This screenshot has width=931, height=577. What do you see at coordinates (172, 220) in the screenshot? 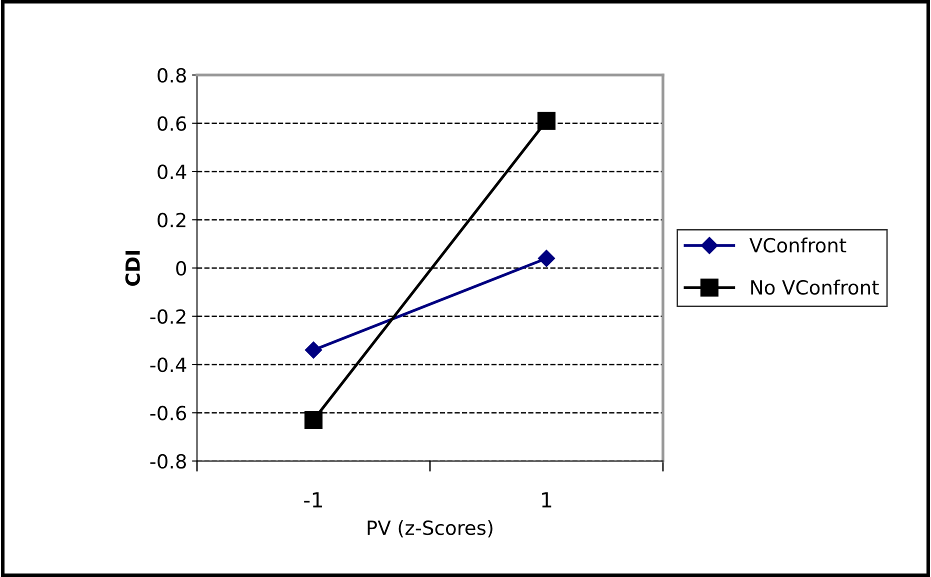
I see `y-tick-label: 0.2` at bounding box center [172, 220].